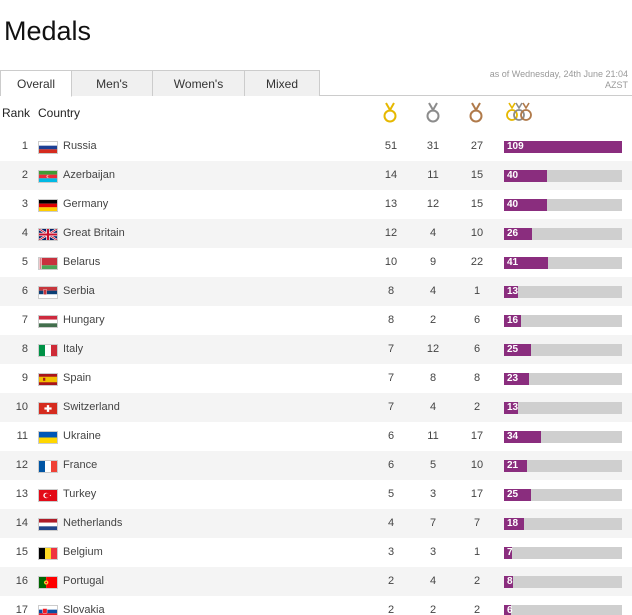  I want to click on bronze-count: 10, so click(477, 465).